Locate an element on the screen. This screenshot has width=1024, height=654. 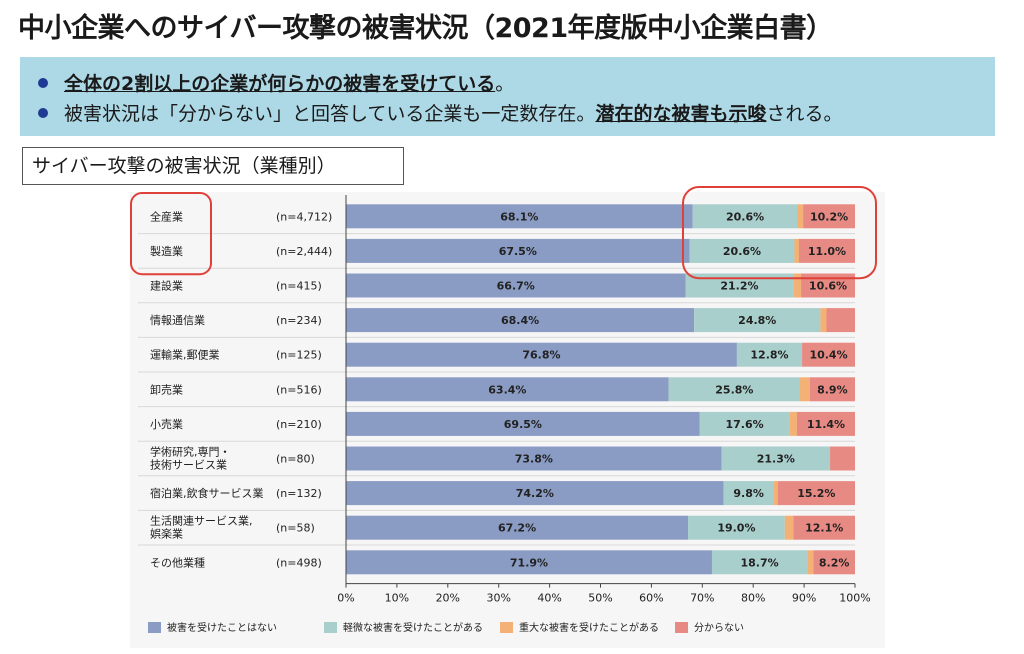
data-label: 9.8% is located at coordinates (748, 493).